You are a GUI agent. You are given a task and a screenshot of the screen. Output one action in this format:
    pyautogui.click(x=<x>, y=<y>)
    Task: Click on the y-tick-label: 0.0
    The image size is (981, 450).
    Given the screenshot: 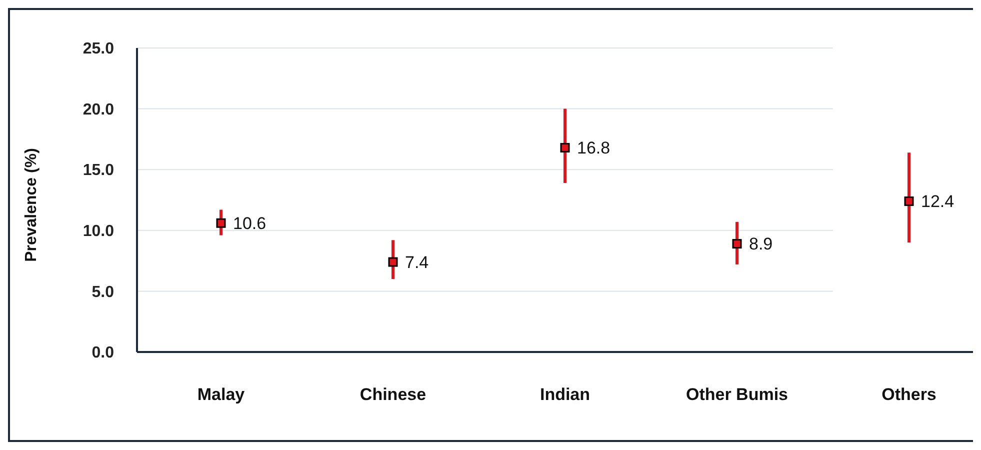 What is the action you would take?
    pyautogui.click(x=103, y=353)
    